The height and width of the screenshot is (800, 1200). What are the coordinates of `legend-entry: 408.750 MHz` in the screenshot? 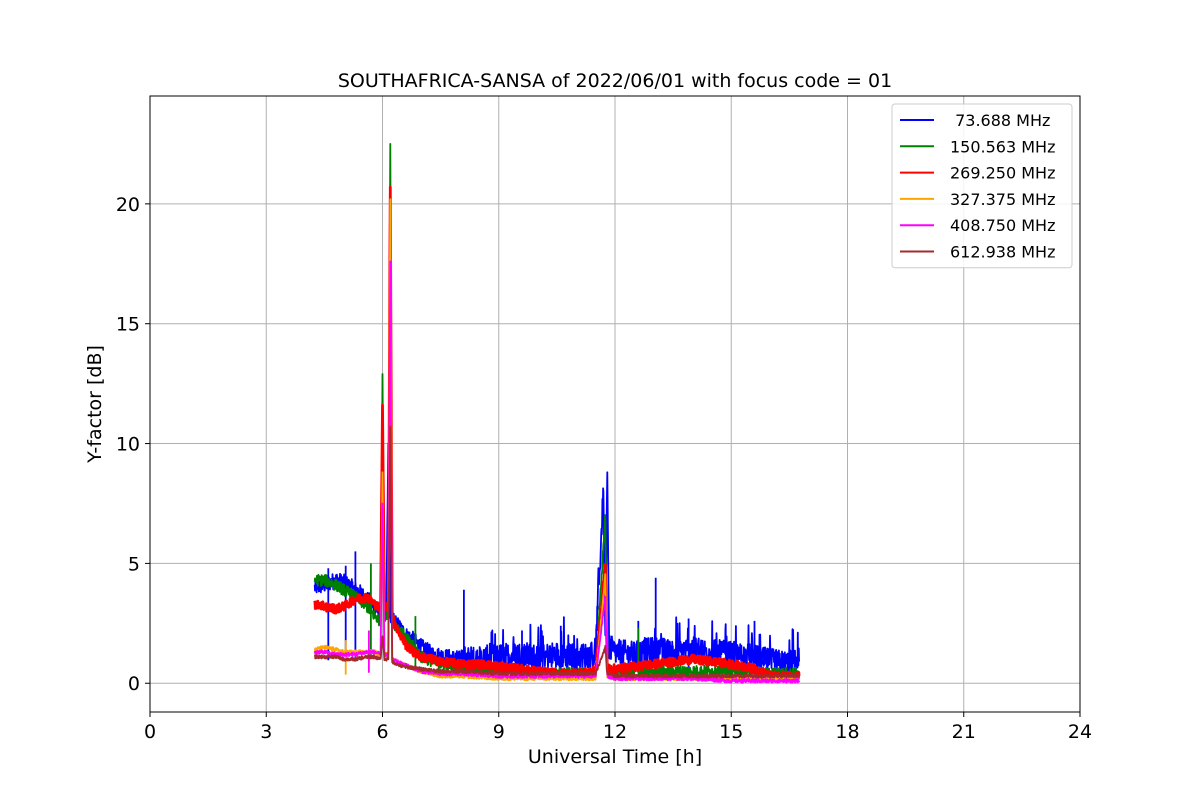 It's located at (977, 225).